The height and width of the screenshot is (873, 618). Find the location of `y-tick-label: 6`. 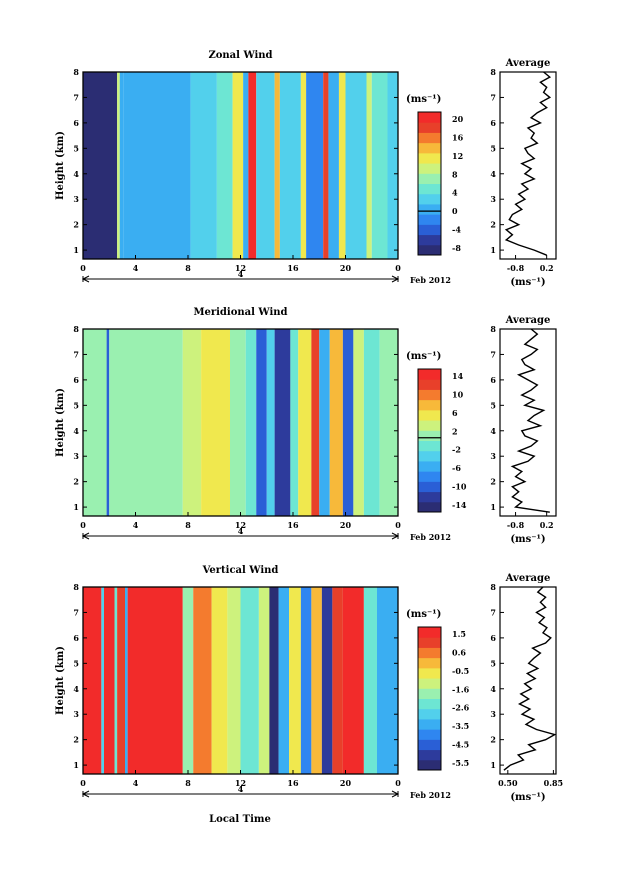

y-tick-label: 6 is located at coordinates (76, 380).